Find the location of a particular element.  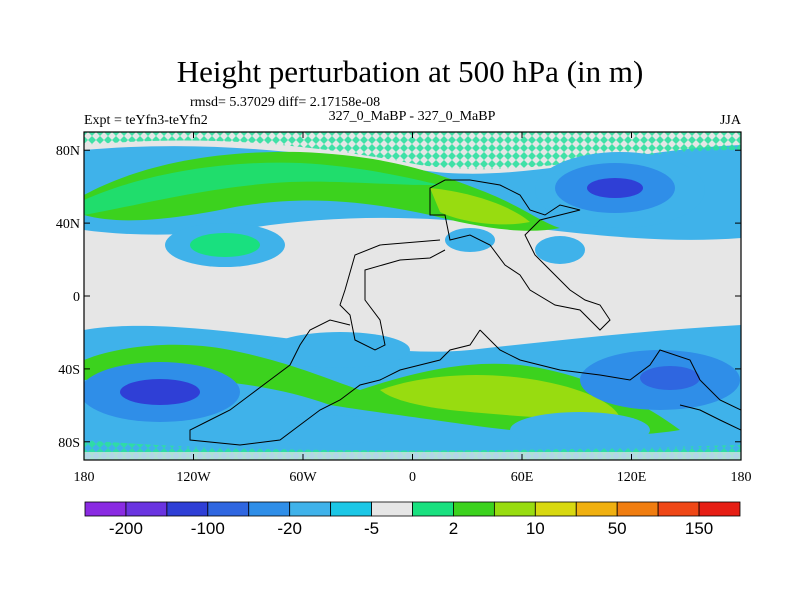

nh-green-edge is located at coordinates (262, 188).